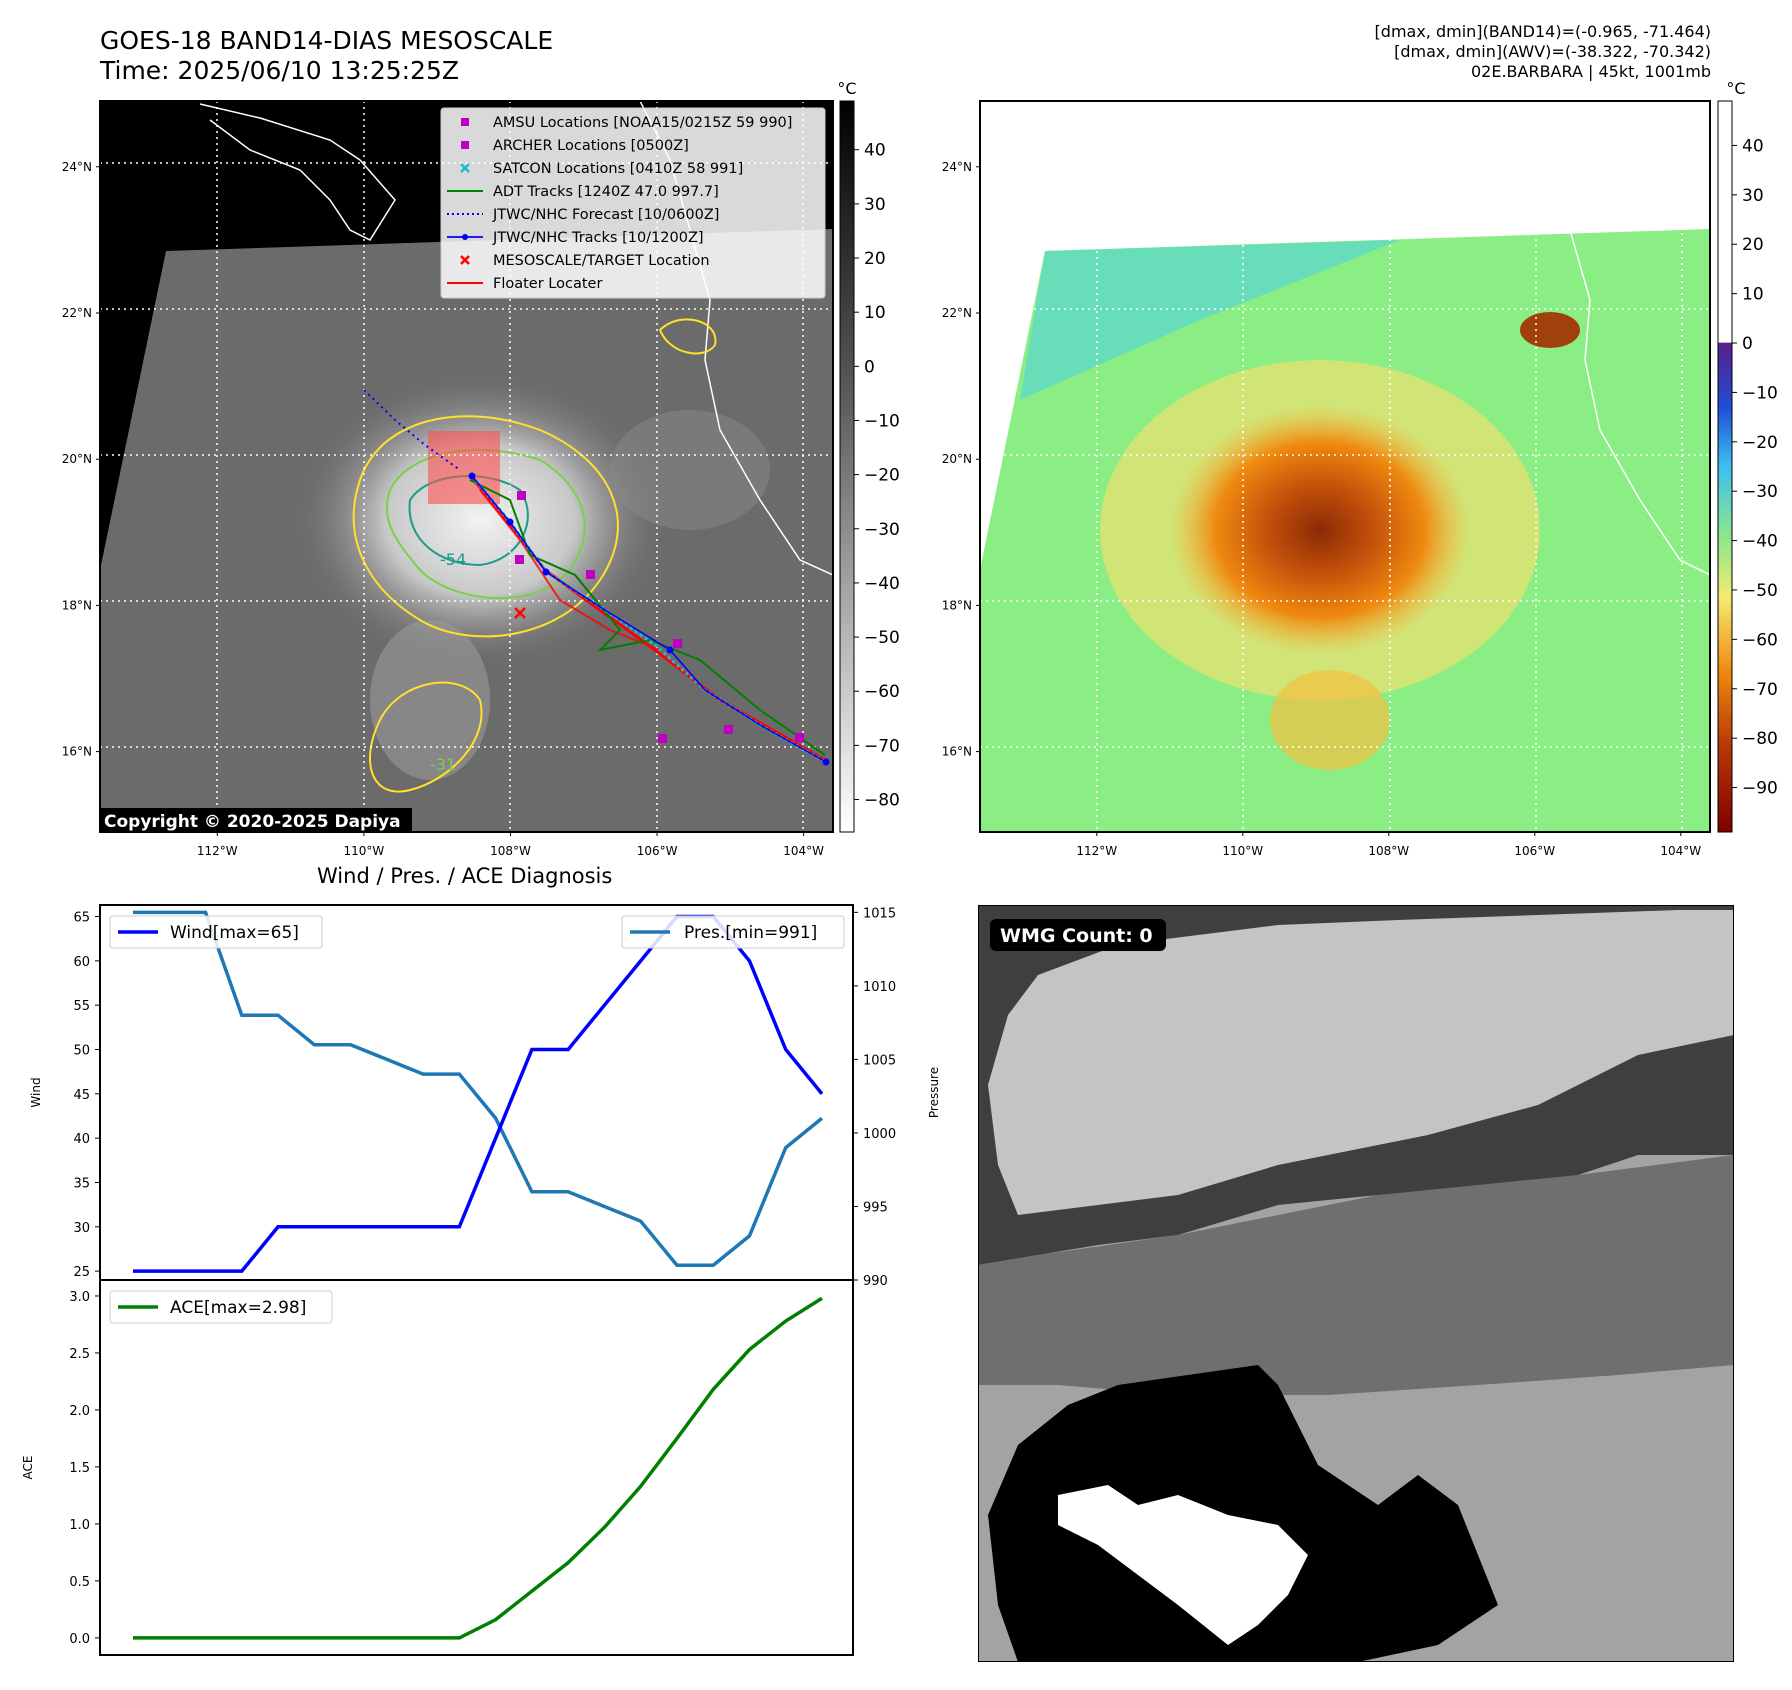 The image size is (1792, 1690). I want to click on wind-legend: Wind[max=65], so click(216, 932).